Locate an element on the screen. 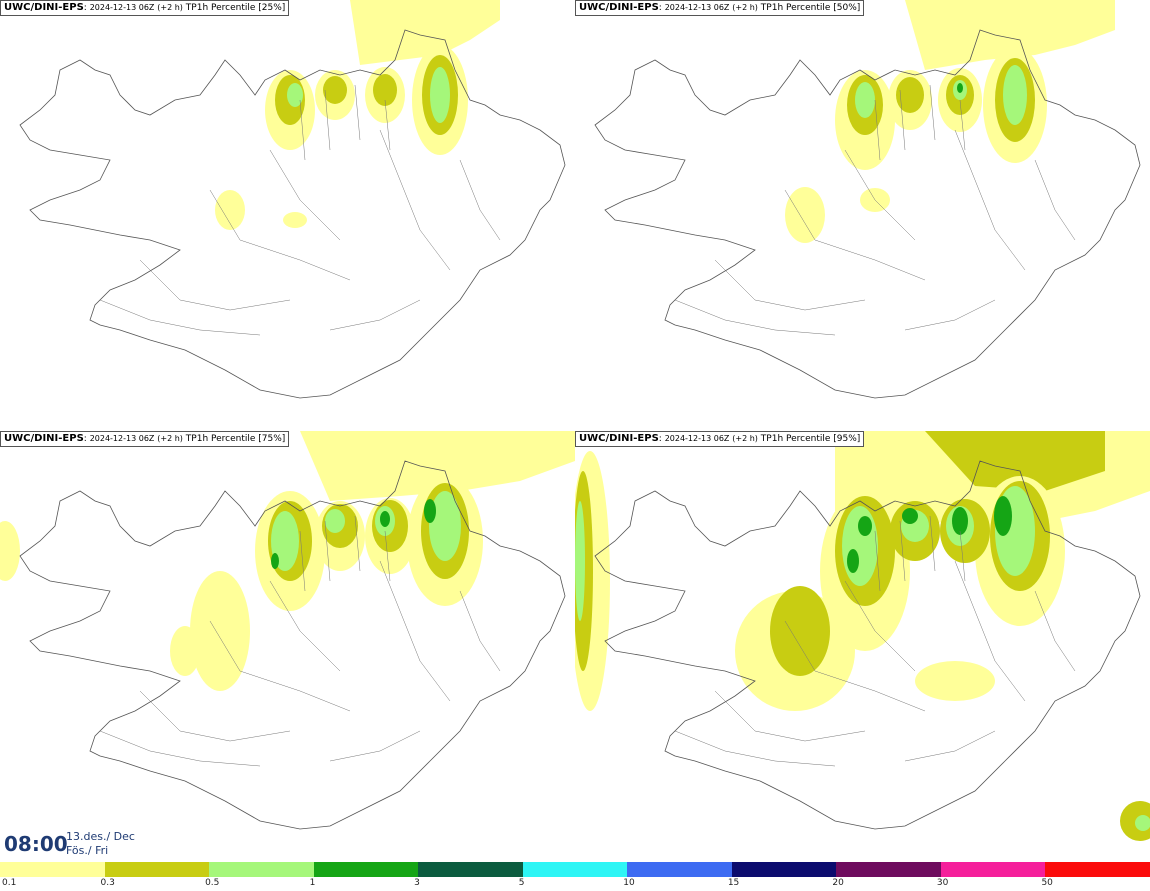  legend-tick-label: 0.5 is located at coordinates (212, 883).